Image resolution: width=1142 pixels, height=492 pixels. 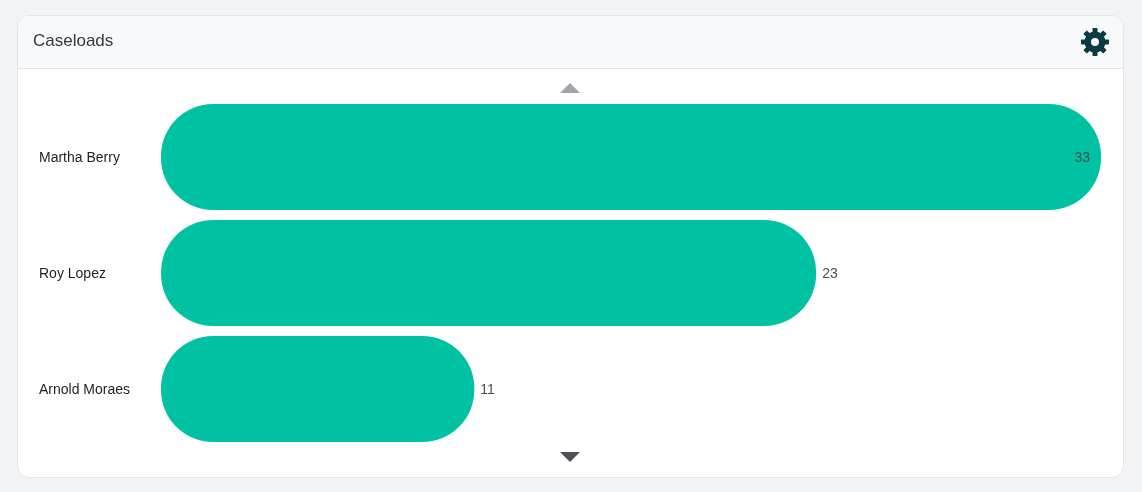 What do you see at coordinates (79, 157) in the screenshot?
I see `y-tick-label: Martha Berry` at bounding box center [79, 157].